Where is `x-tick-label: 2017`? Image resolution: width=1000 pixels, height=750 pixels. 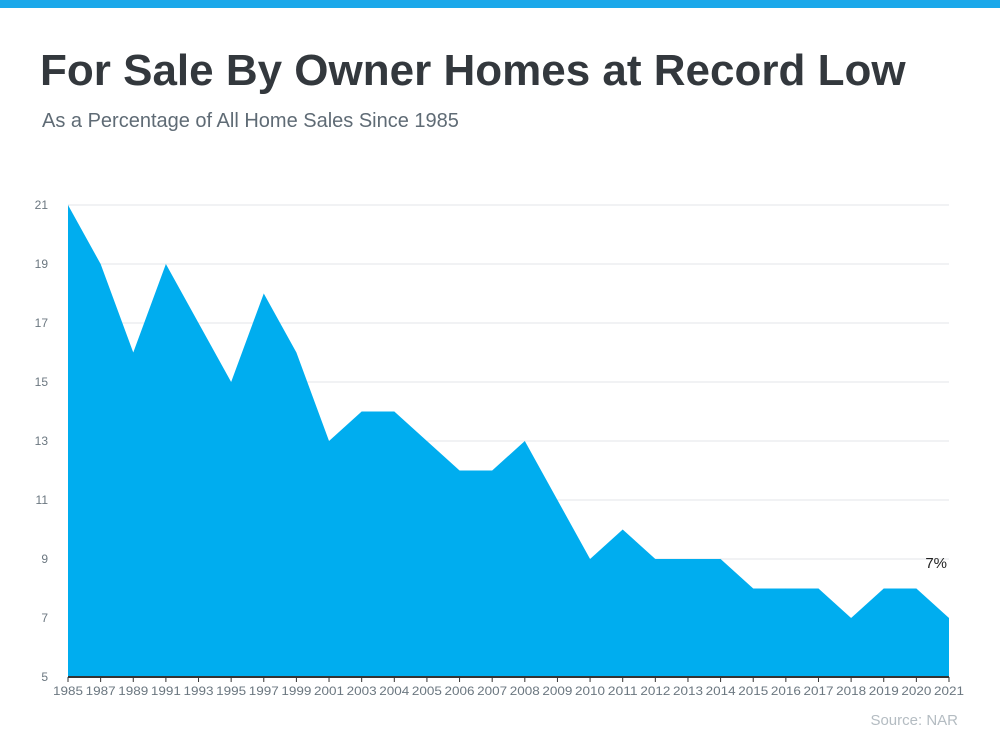
x-tick-label: 2017 is located at coordinates (818, 691).